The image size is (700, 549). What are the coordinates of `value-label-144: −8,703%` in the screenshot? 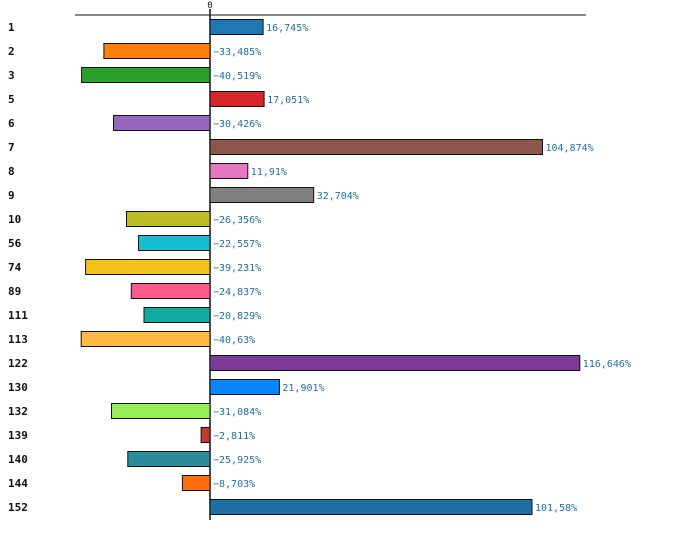 It's located at (234, 484).